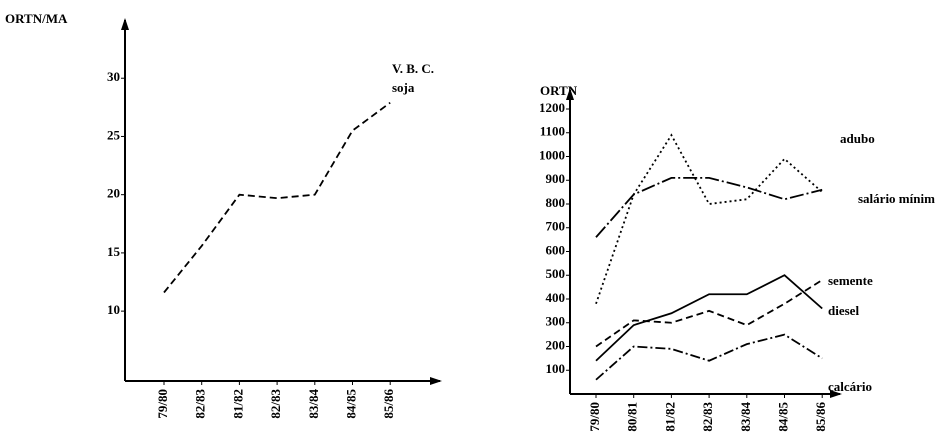 The image size is (935, 442). Describe the element at coordinates (36, 18) in the screenshot. I see `y-axis-label: ORTN/MA` at that location.